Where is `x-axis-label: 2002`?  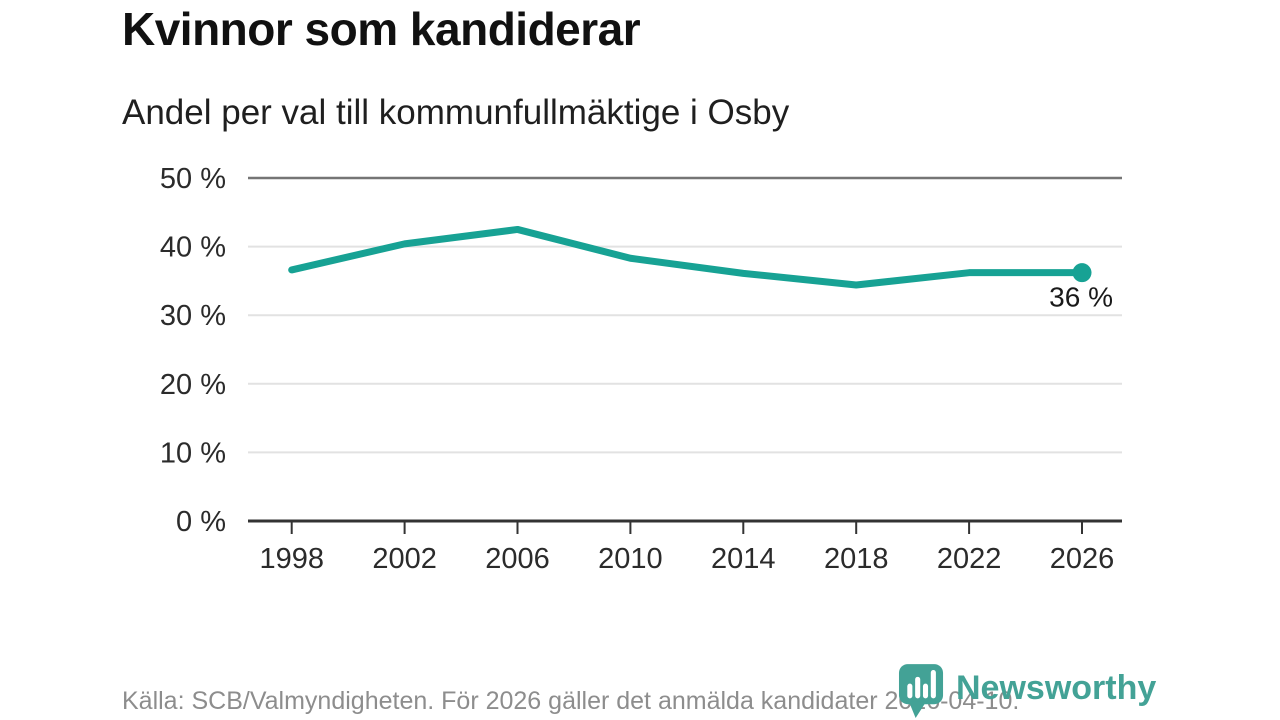
x-axis-label: 2002 is located at coordinates (404, 559).